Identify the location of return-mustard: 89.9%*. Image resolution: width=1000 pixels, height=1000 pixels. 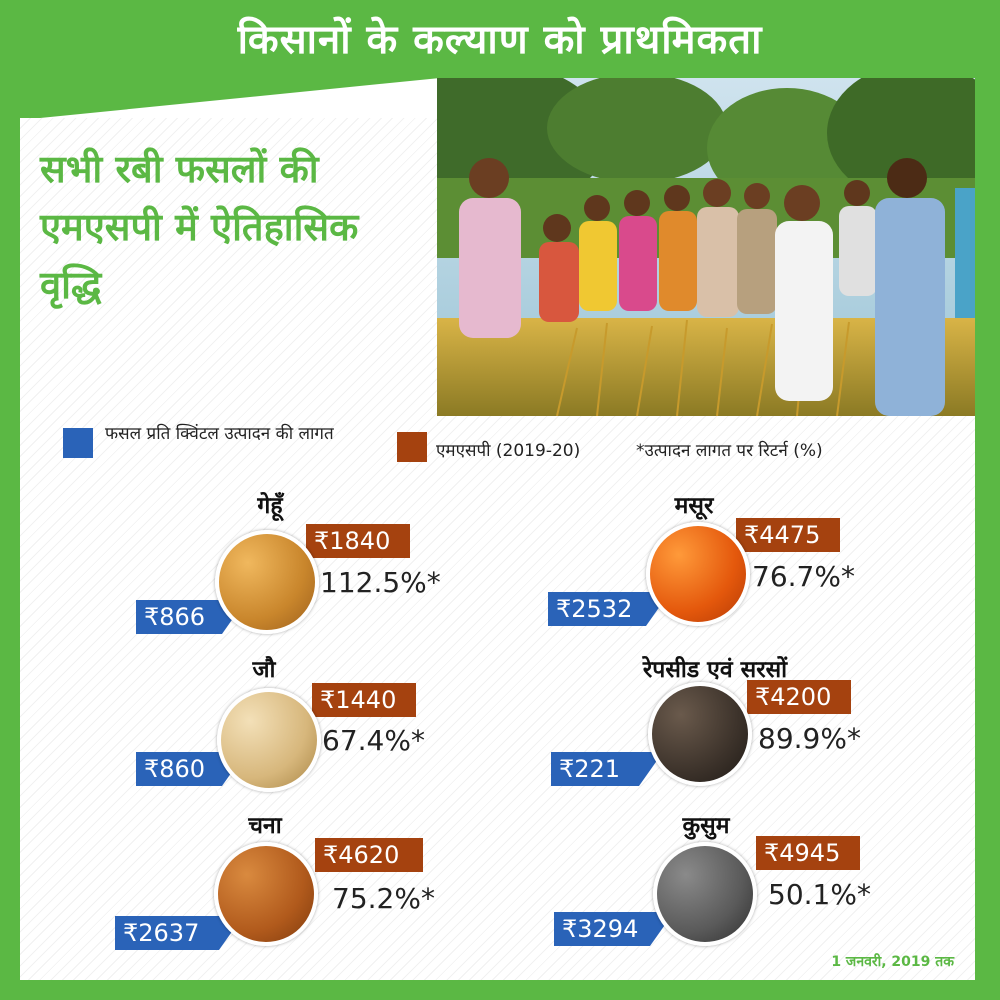
(809, 738).